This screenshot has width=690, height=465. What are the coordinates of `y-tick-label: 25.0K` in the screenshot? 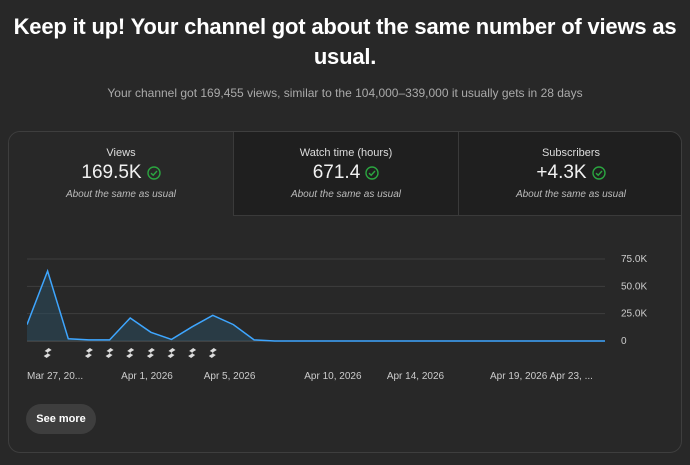 It's located at (634, 314).